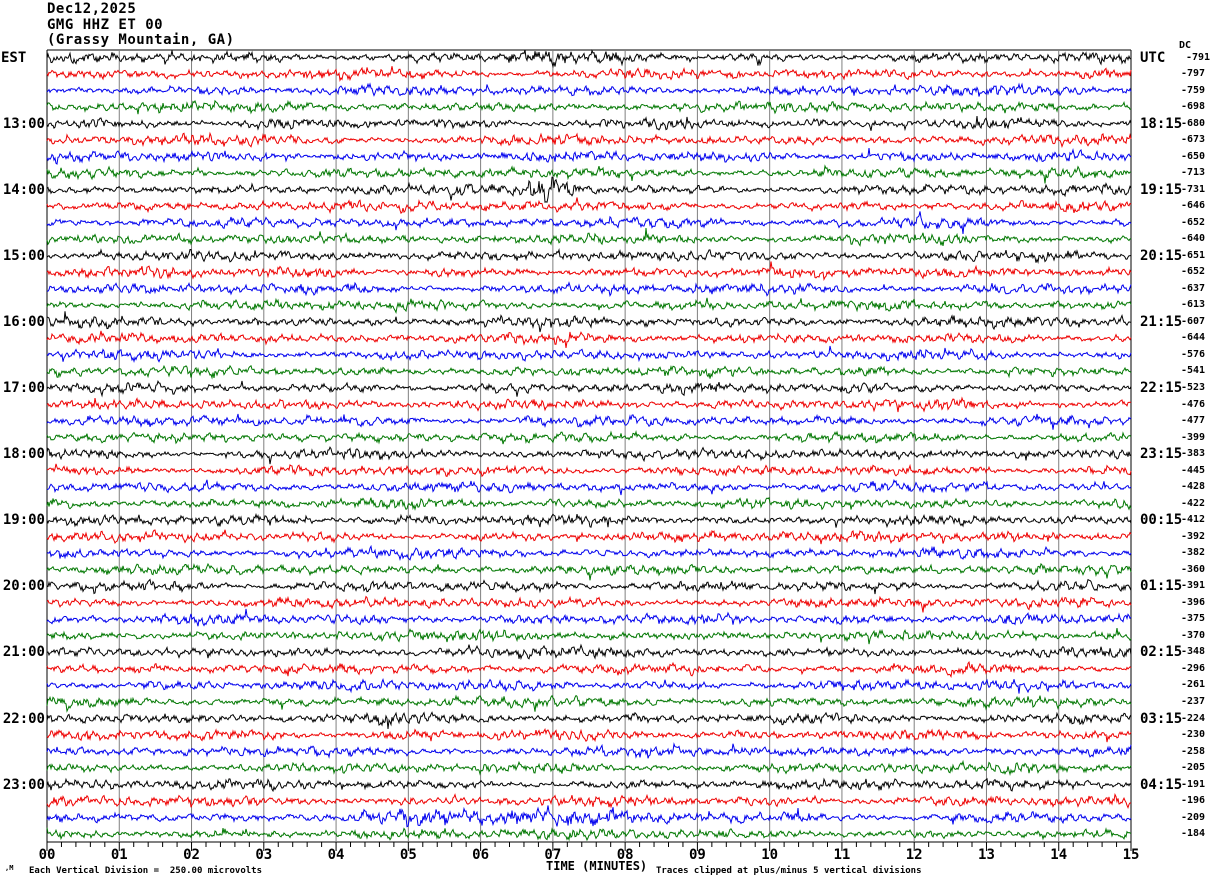 Image resolution: width=1210 pixels, height=886 pixels. Describe the element at coordinates (1193, 173) in the screenshot. I see `dc-offset-value: -713` at that location.